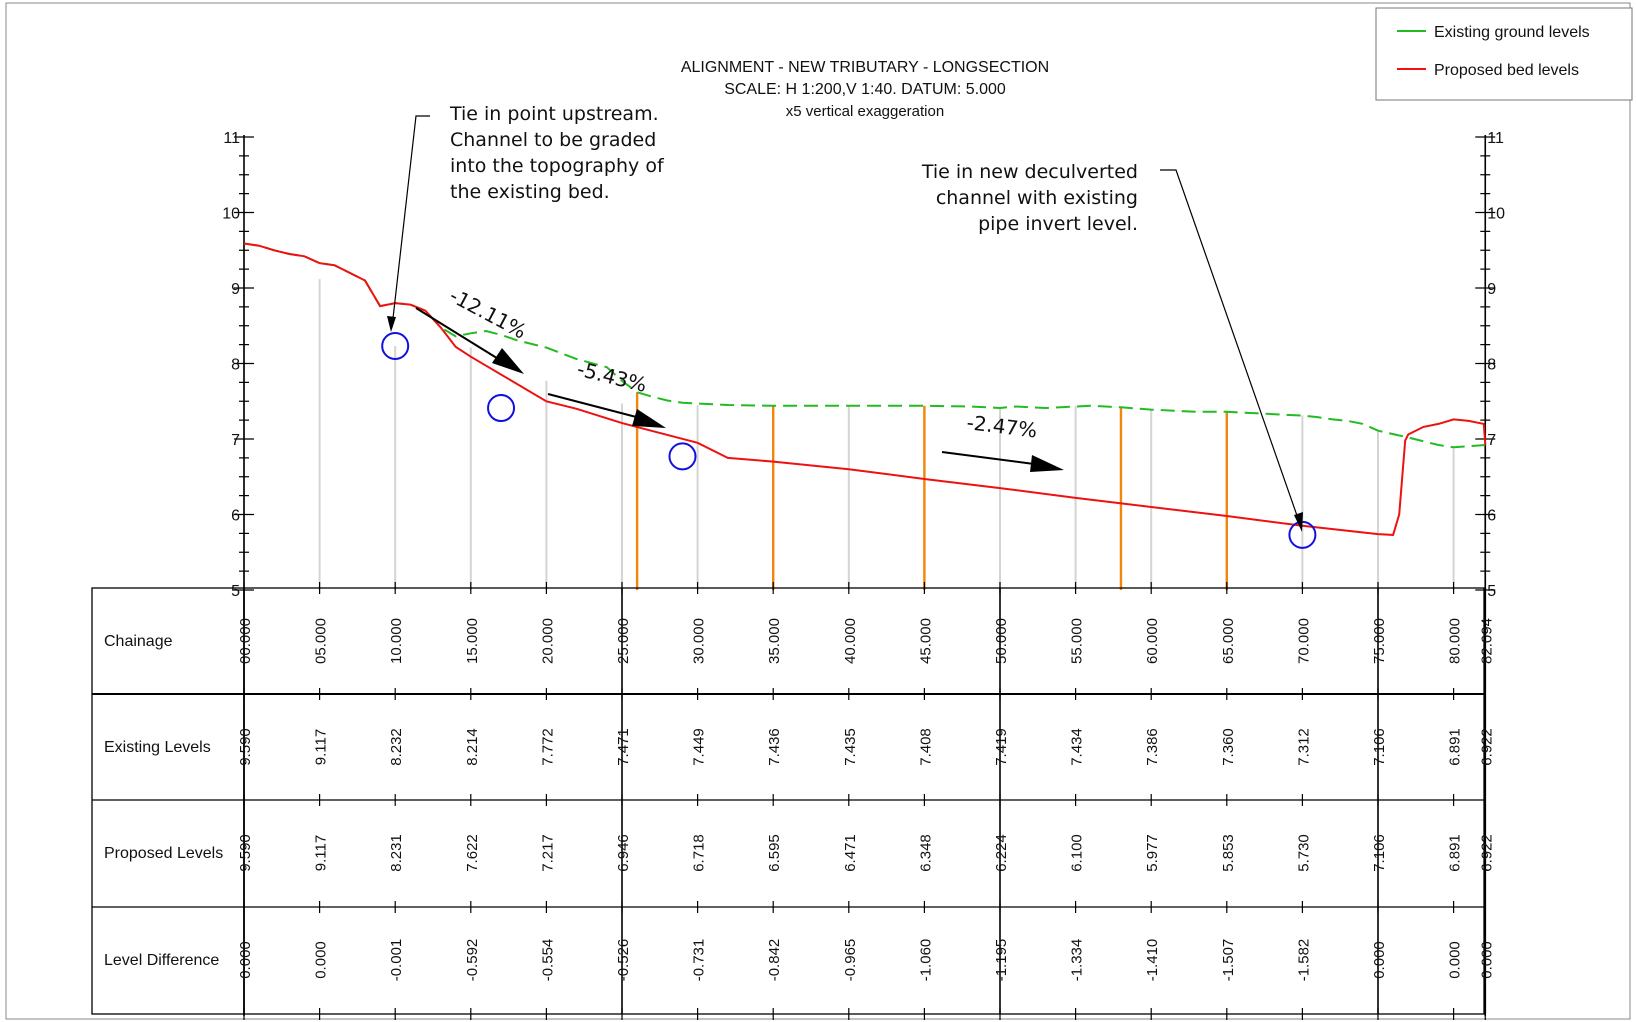  What do you see at coordinates (774, 853) in the screenshot?
I see `cell-proposed-7: 6.595` at bounding box center [774, 853].